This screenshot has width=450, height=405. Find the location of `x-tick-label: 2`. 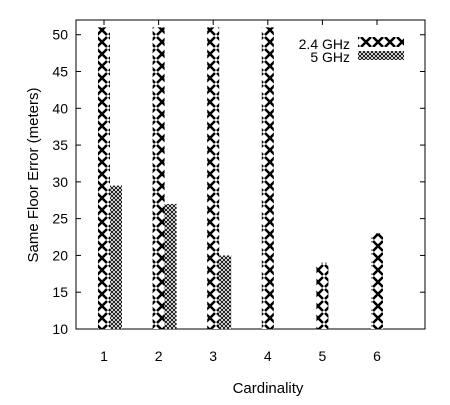

x-tick-label: 2 is located at coordinates (159, 356).